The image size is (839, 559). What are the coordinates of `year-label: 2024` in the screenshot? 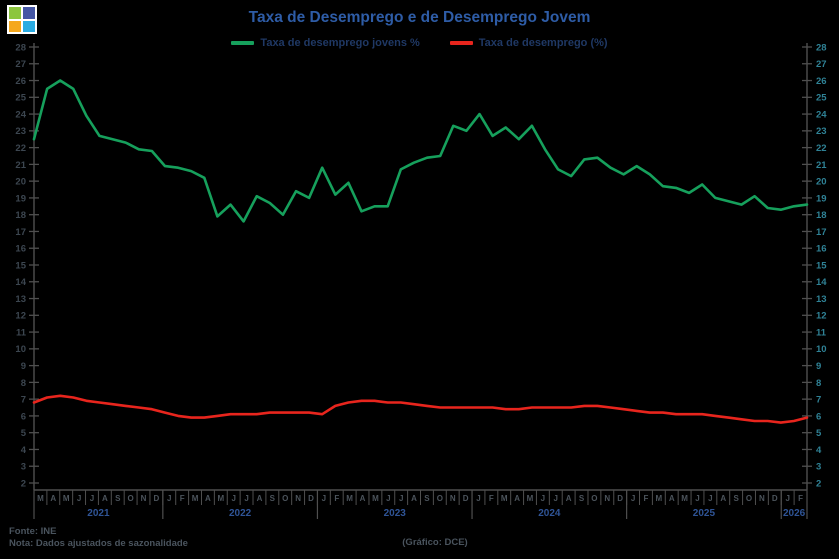 It's located at (549, 513).